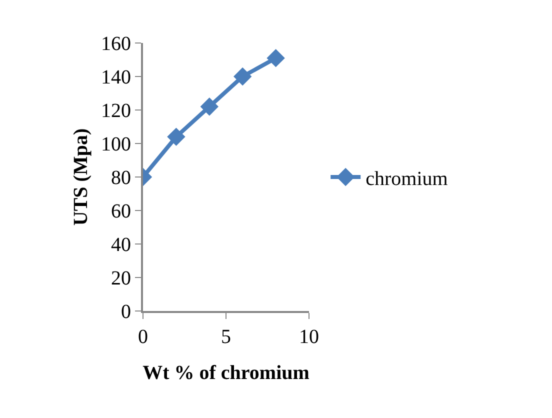 Image resolution: width=552 pixels, height=418 pixels. What do you see at coordinates (116, 44) in the screenshot?
I see `y-tick-label: 160` at bounding box center [116, 44].